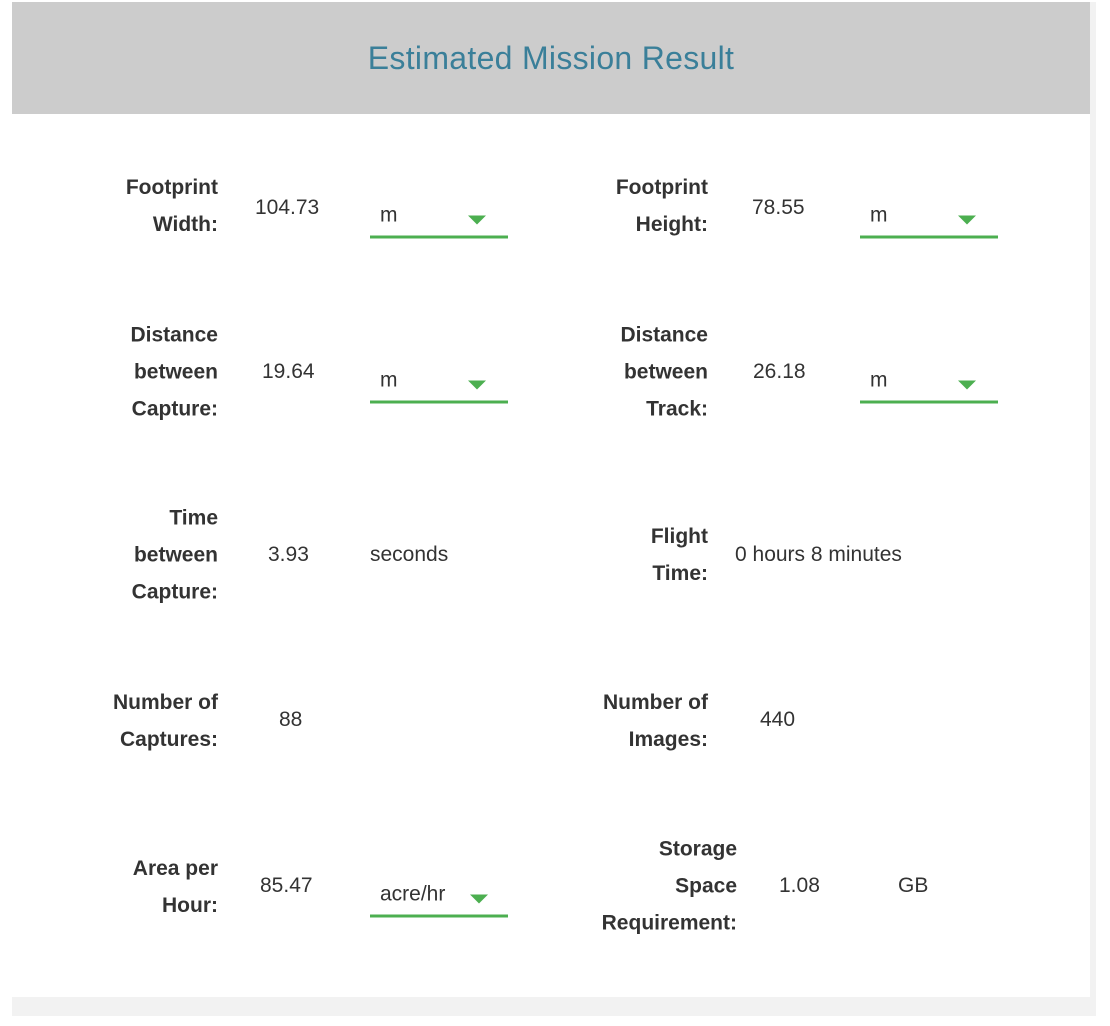 The image size is (1110, 1026). I want to click on storage-value: 1.08, so click(799, 885).